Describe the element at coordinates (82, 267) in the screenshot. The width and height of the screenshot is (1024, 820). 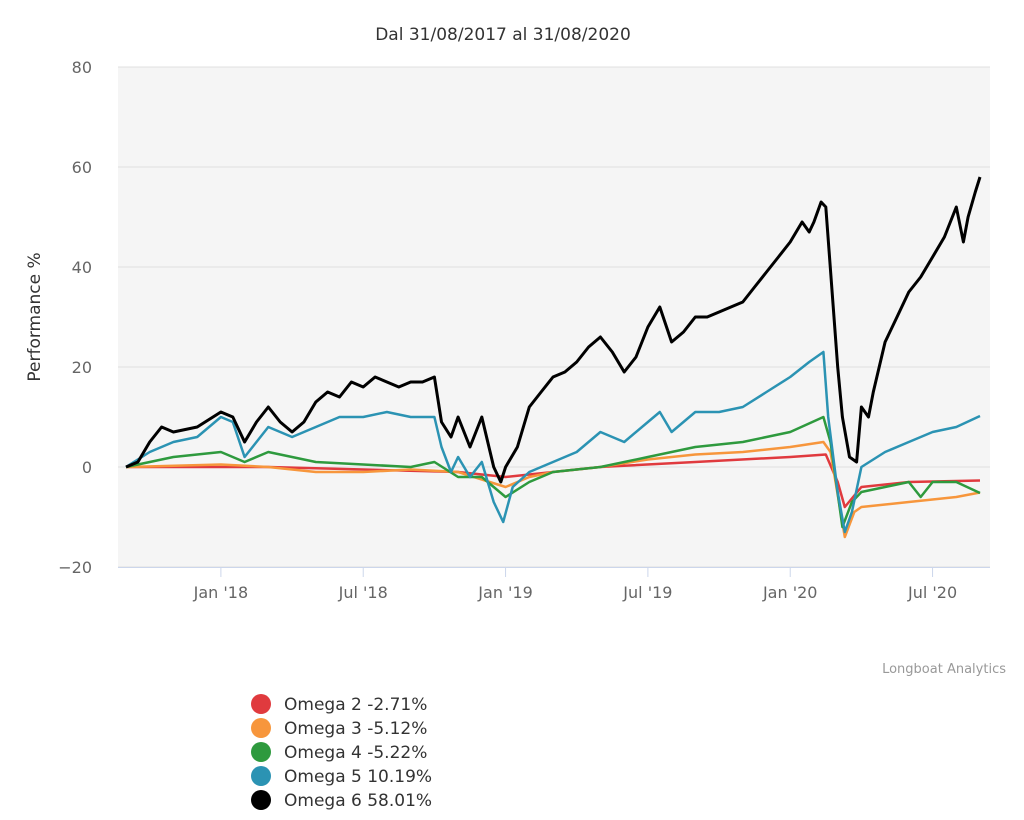
I see `y-tick-label: 40` at that location.